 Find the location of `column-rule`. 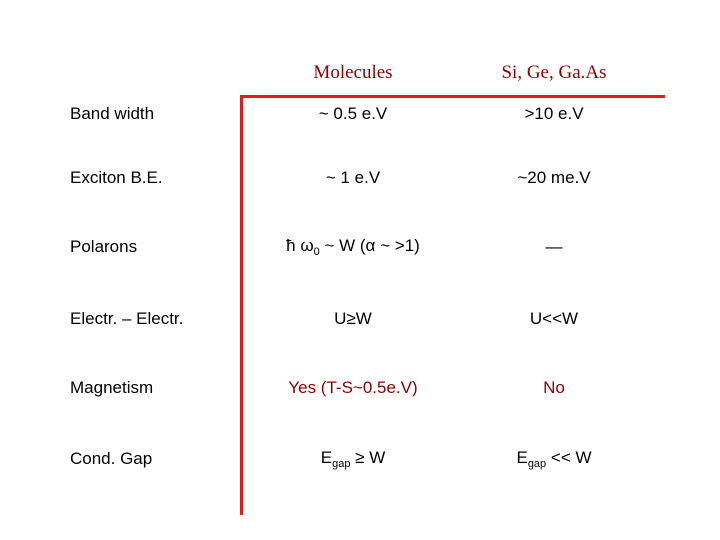

column-rule is located at coordinates (241, 305).